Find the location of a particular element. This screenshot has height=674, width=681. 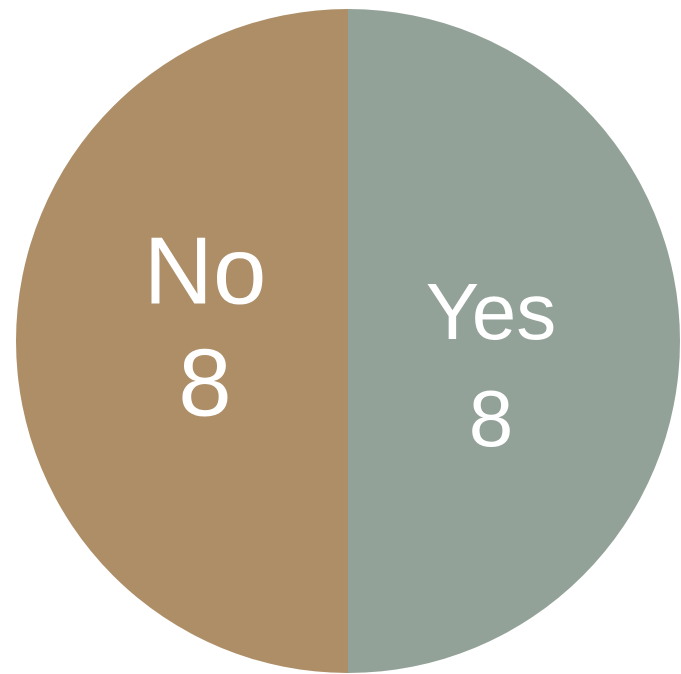

slice-label: Yes is located at coordinates (491, 311).